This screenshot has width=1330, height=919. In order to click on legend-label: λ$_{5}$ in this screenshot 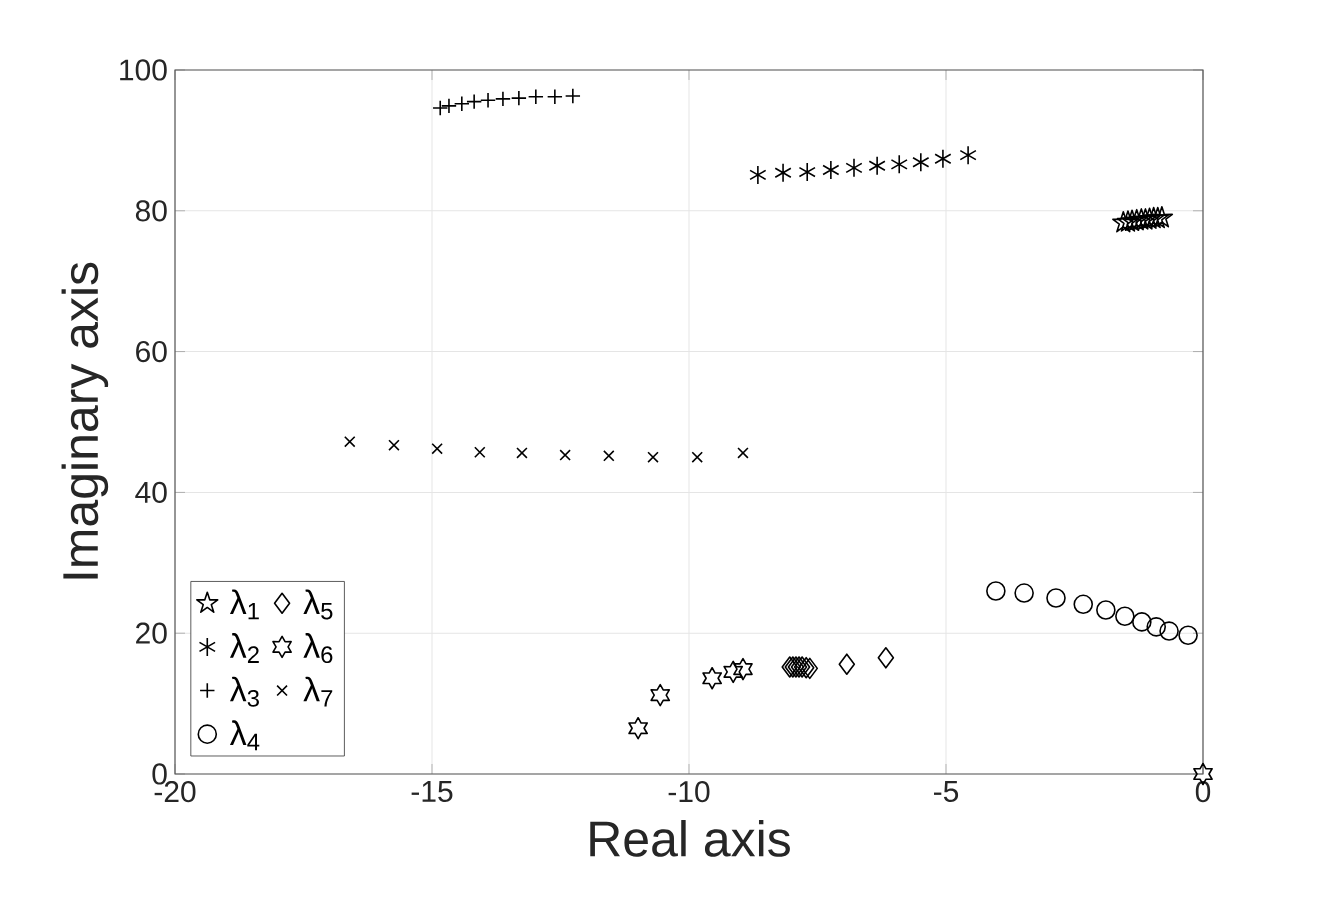, I will do `click(318, 604)`.